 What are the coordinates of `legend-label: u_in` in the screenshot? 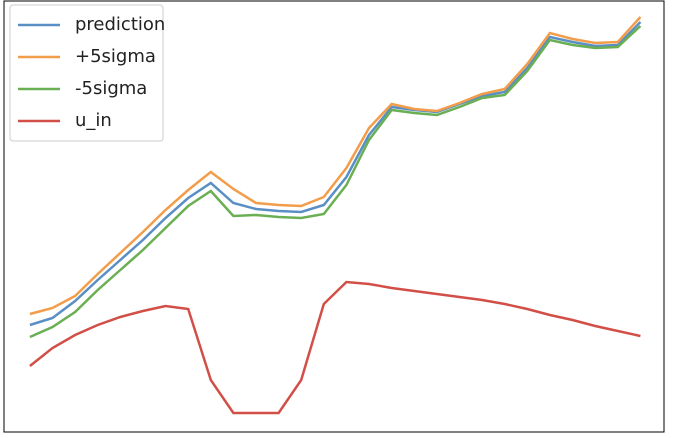 It's located at (93, 120).